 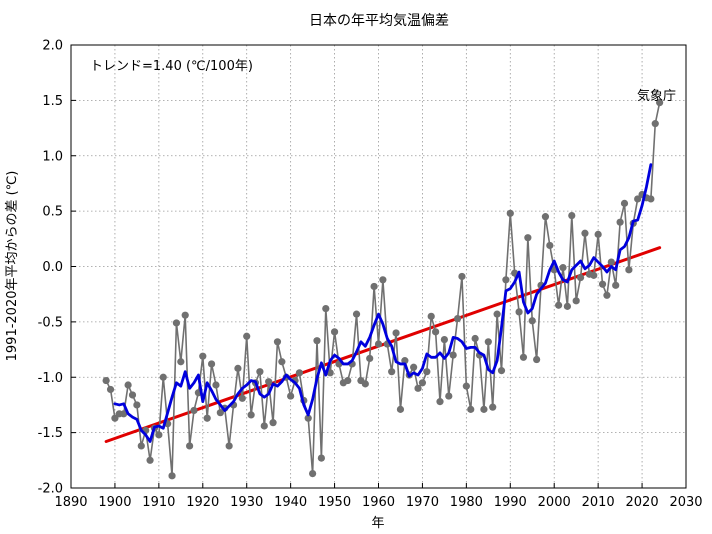 What do you see at coordinates (656, 96) in the screenshot?
I see `source-annotation: 気象庁` at bounding box center [656, 96].